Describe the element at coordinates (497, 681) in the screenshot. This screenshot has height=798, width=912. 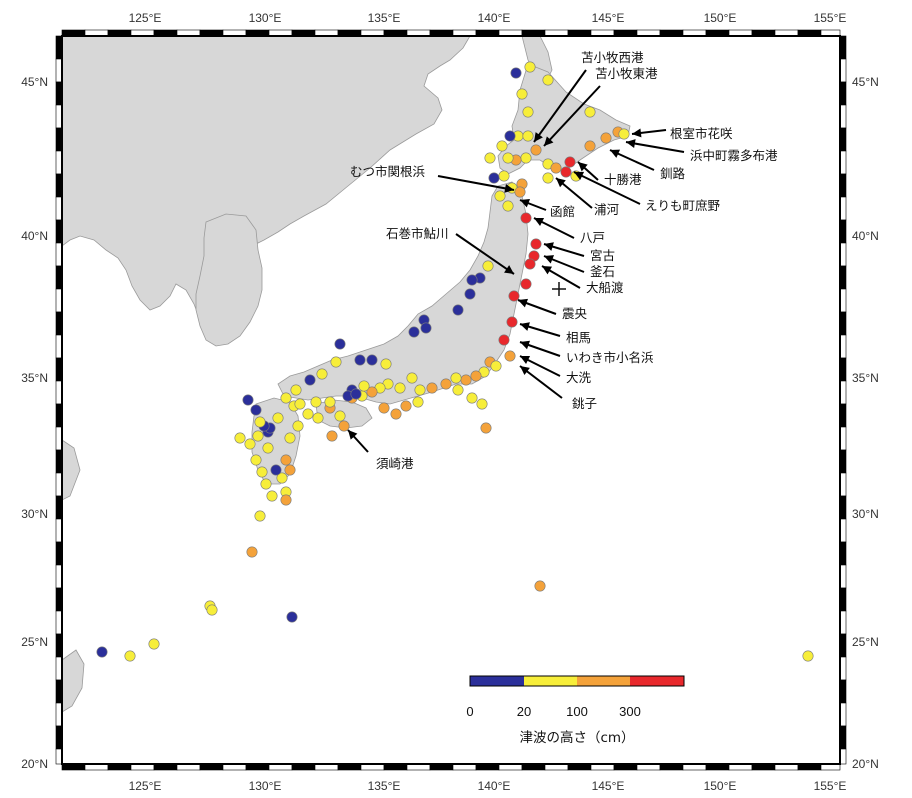
I see `legend-swatch-blue` at that location.